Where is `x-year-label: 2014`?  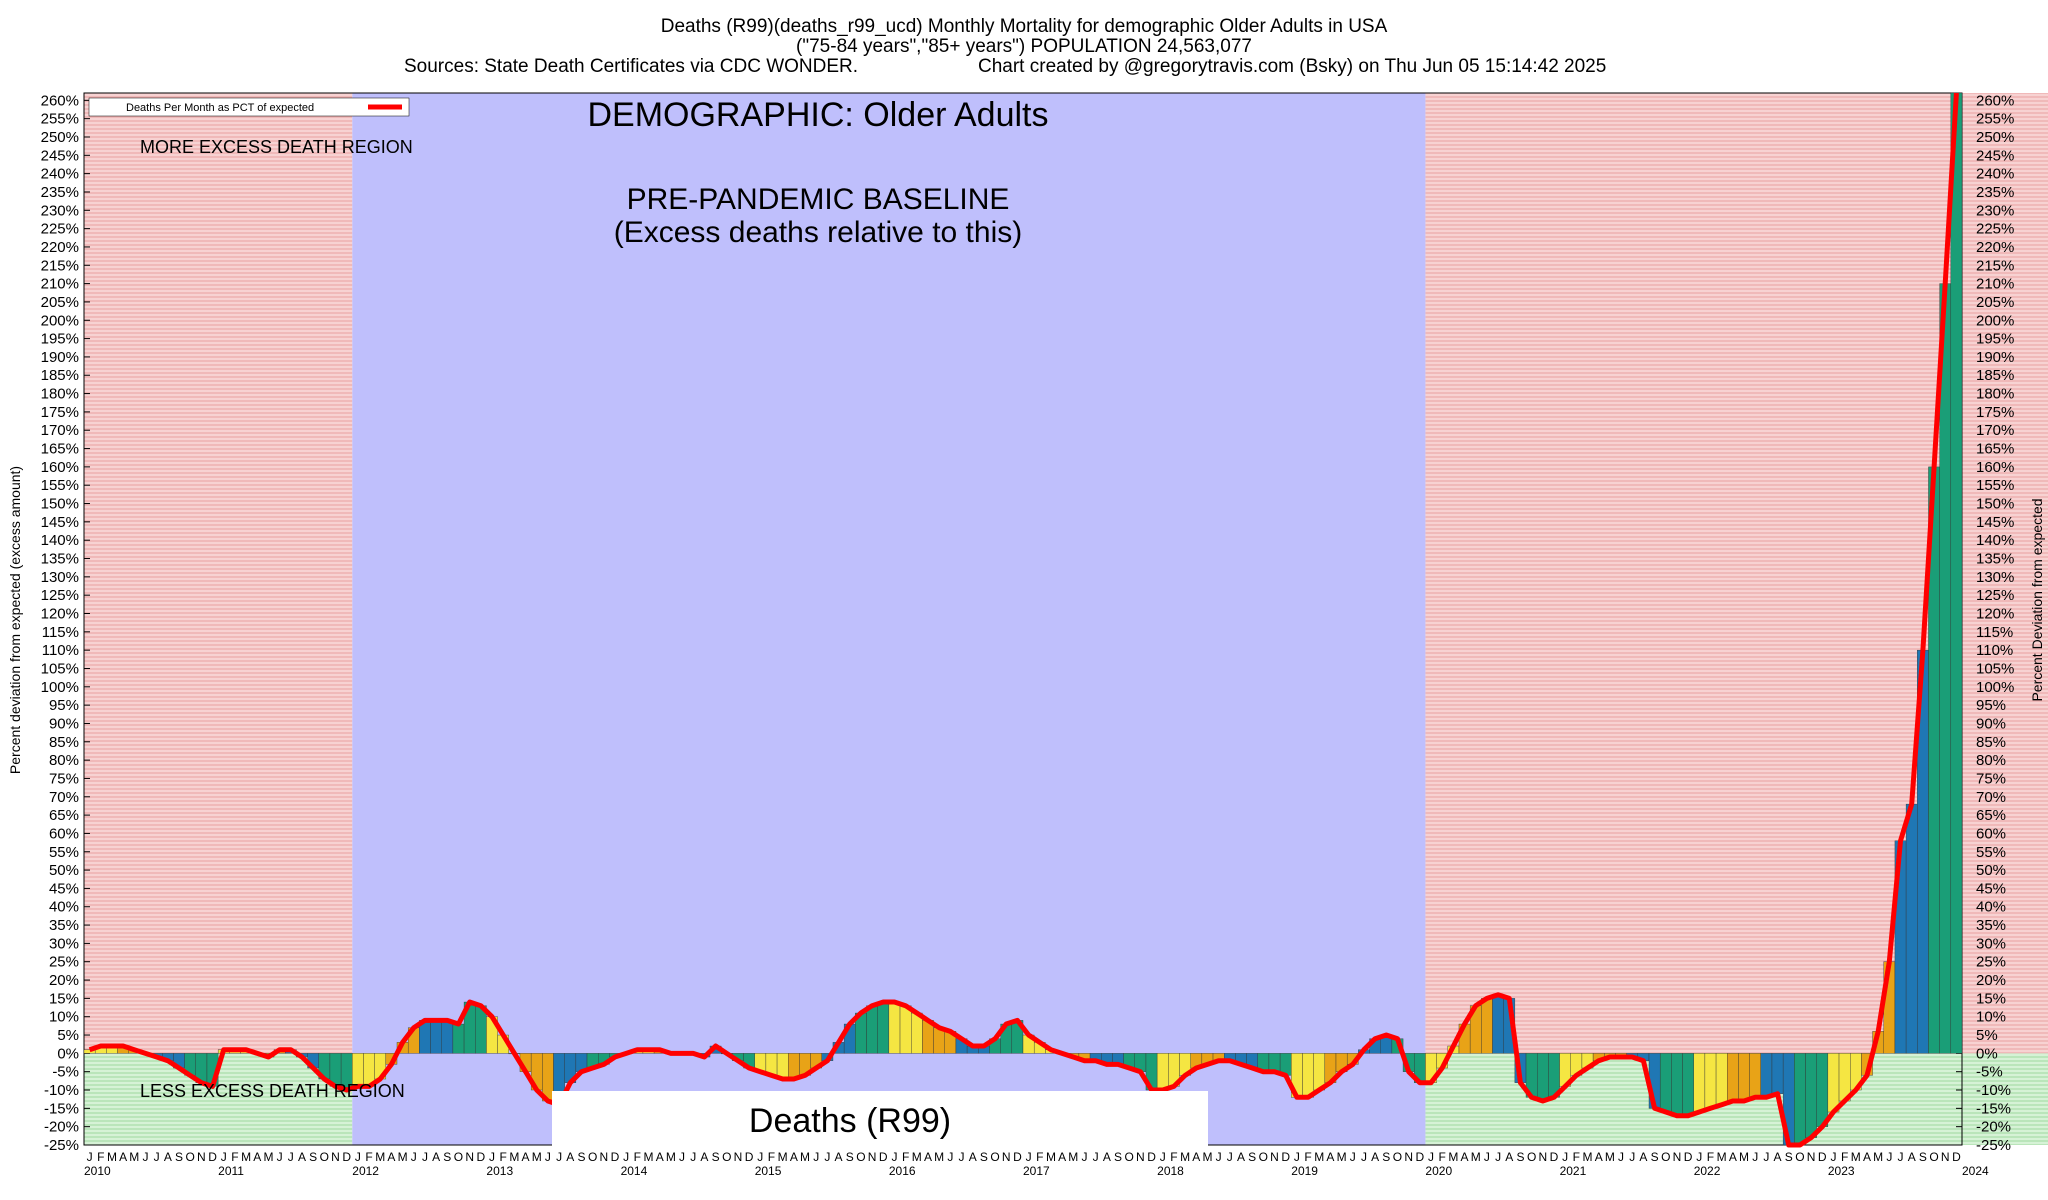 x-year-label: 2014 is located at coordinates (634, 1171).